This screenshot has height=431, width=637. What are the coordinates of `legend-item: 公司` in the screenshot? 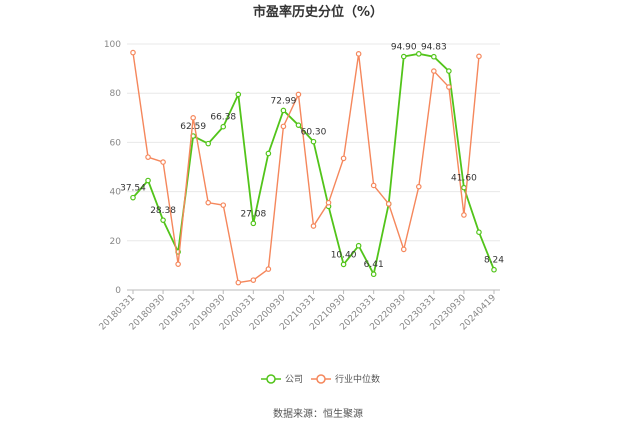 It's located at (282, 379).